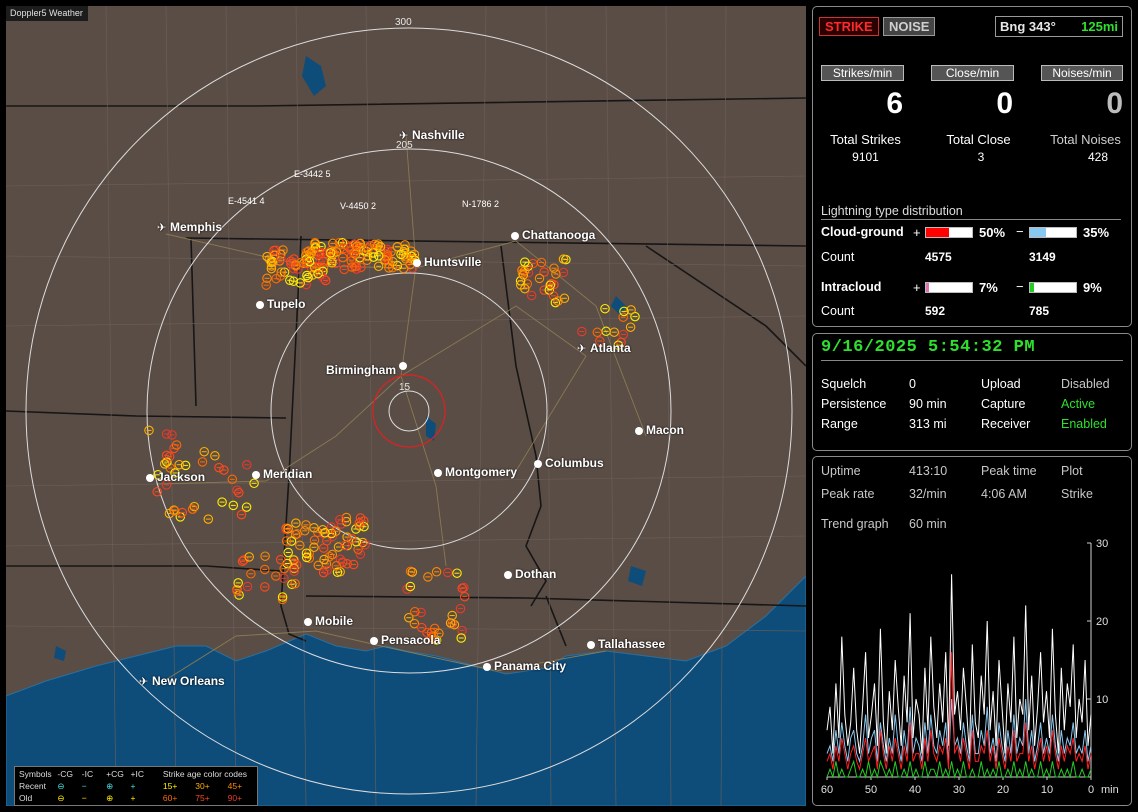  I want to click on upload-label: Upload, so click(1001, 384).